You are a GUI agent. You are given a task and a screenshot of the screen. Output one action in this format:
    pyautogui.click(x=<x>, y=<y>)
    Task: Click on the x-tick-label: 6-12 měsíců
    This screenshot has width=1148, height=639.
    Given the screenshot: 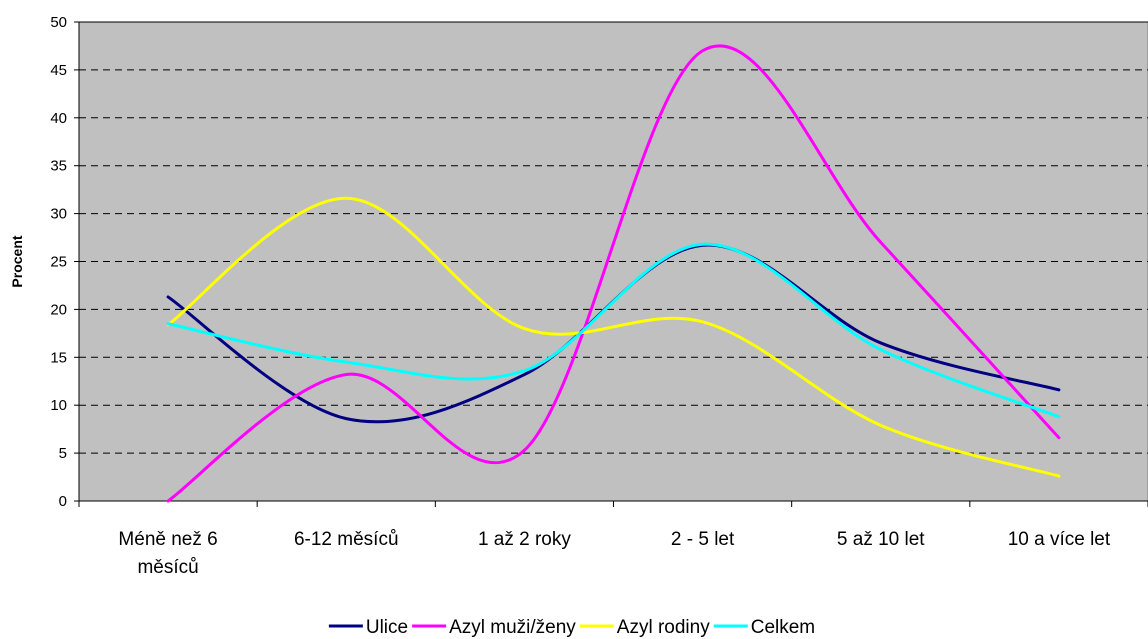 What is the action you would take?
    pyautogui.click(x=346, y=539)
    